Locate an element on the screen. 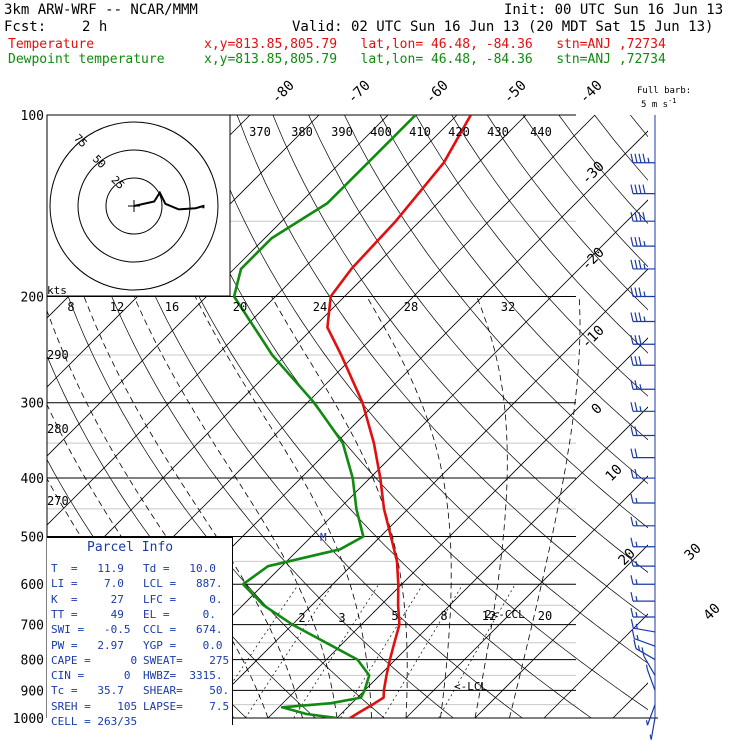 The width and height of the screenshot is (740, 740). pressure-tick-label: 100 is located at coordinates (32, 116).